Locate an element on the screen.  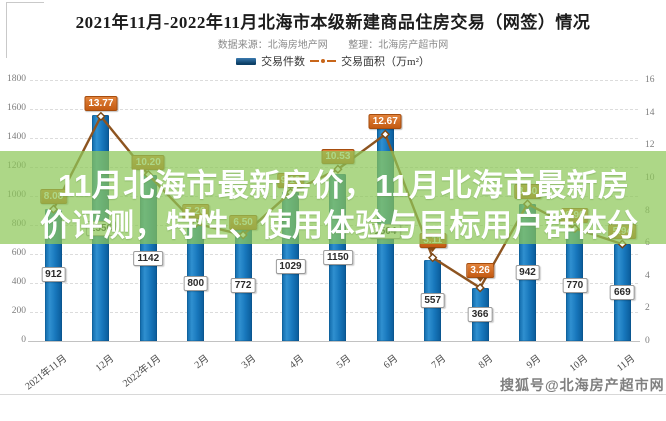
promo-overlay-text-line1: 11月北海市最新房价，11月北海市最新房 is located at coordinates (344, 185).